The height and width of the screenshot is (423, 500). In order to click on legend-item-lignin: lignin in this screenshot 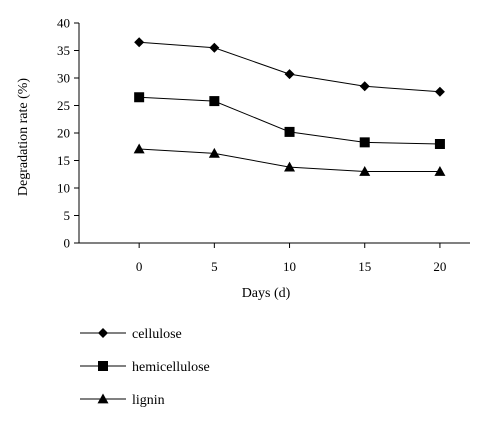, I will do `click(122, 400)`.